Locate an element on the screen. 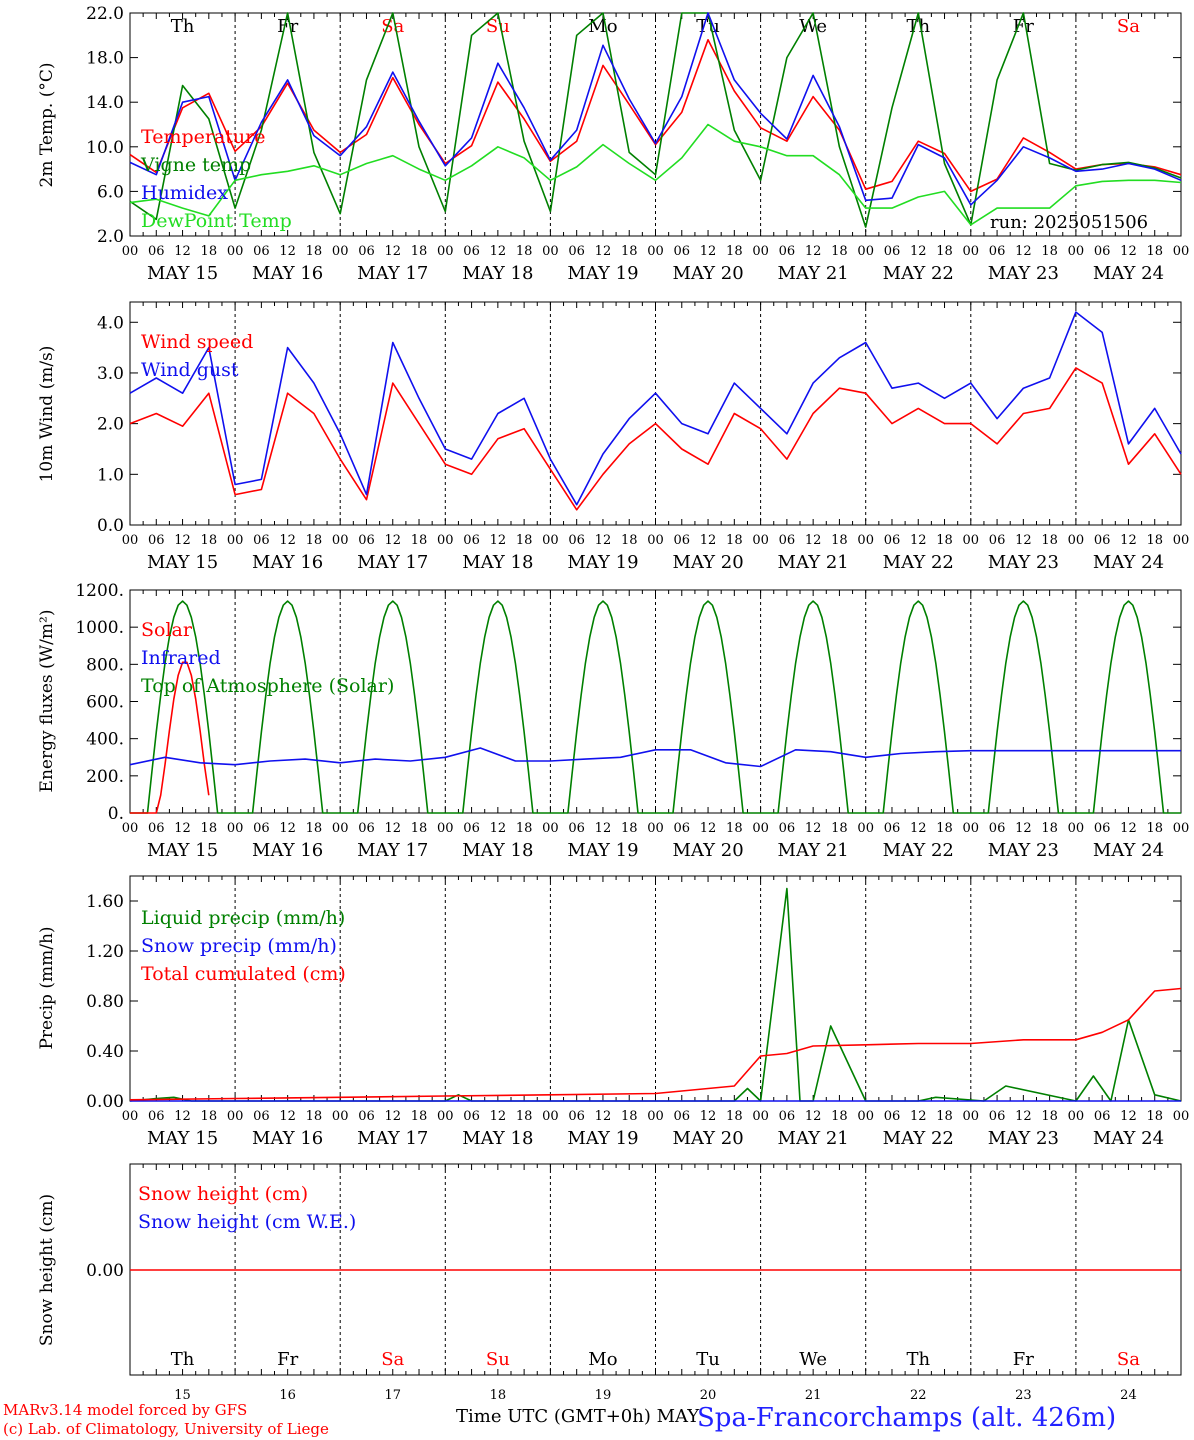 This screenshot has width=1194, height=1440. y-tick-label: 6.0 is located at coordinates (110, 192).